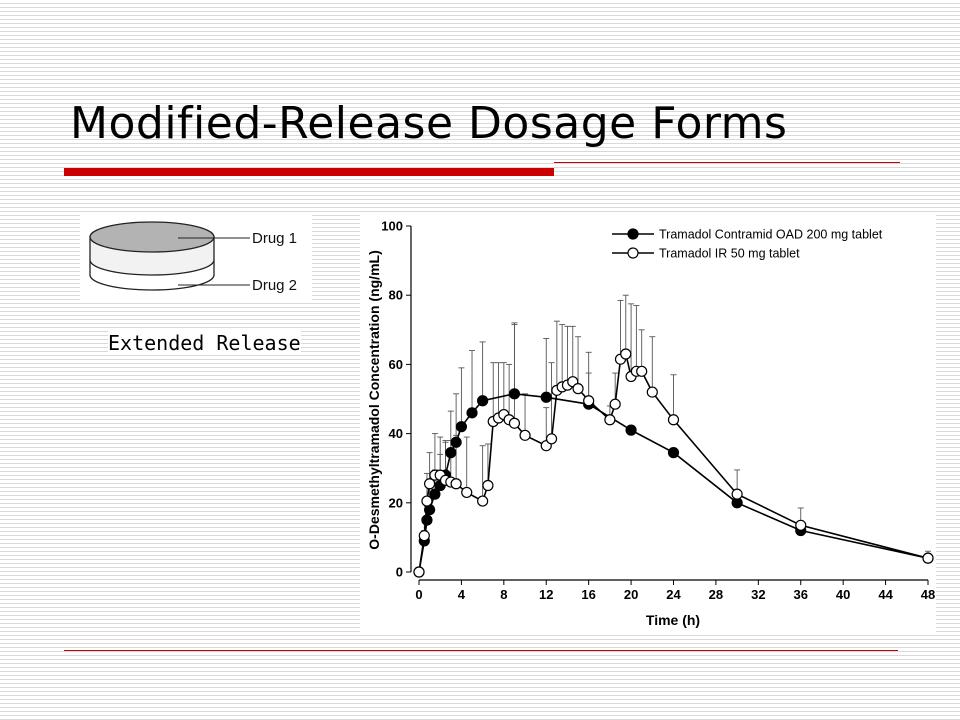 This screenshot has height=720, width=960. Describe the element at coordinates (885, 594) in the screenshot. I see `x-tick-label: 44` at that location.